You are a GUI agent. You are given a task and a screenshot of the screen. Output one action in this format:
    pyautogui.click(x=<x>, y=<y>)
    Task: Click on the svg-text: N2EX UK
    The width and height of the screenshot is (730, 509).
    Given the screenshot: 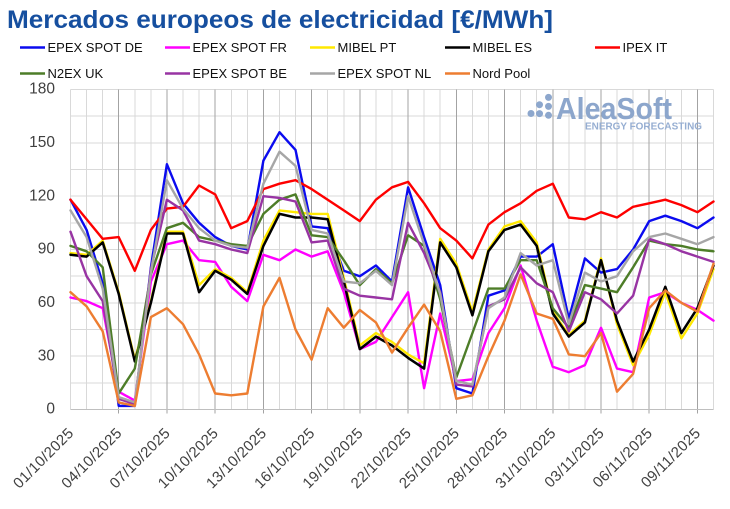 What is the action you would take?
    pyautogui.click(x=76, y=73)
    